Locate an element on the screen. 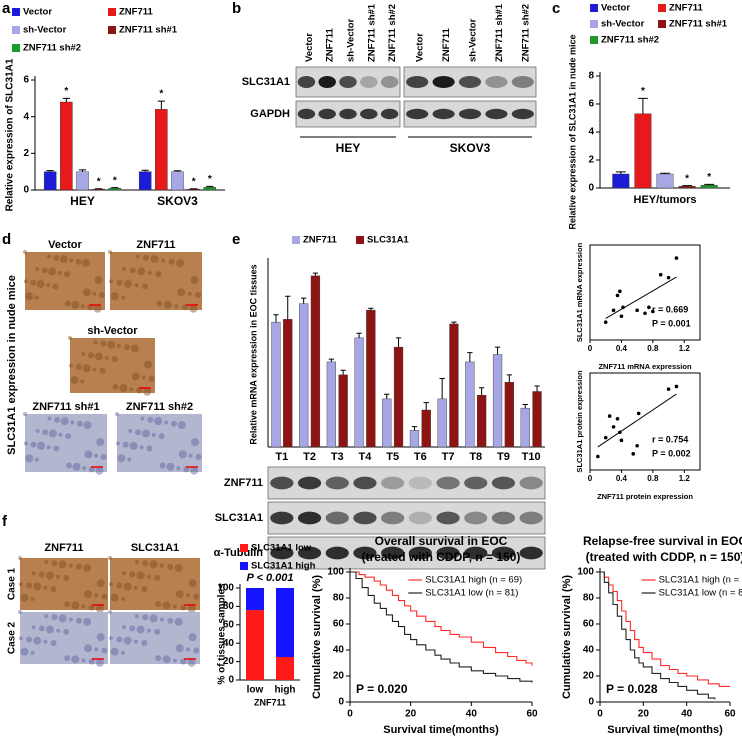 The image size is (742, 750). lane-label: ZNF711 sh#2 is located at coordinates (525, 33).